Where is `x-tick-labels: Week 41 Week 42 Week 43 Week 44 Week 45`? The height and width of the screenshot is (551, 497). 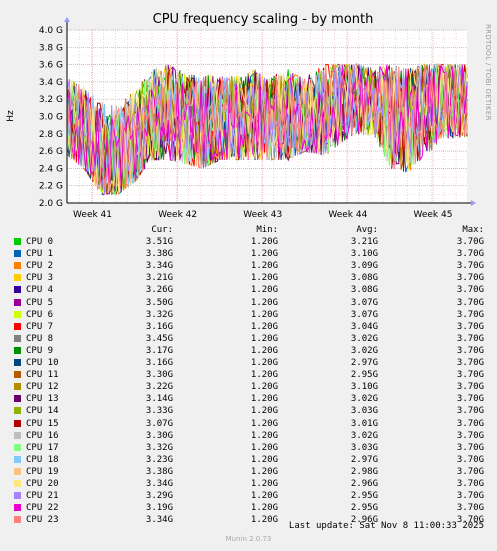
x-tick-labels: Week 41 Week 42 Week 43 Week 44 Week 45 is located at coordinates (262, 215).